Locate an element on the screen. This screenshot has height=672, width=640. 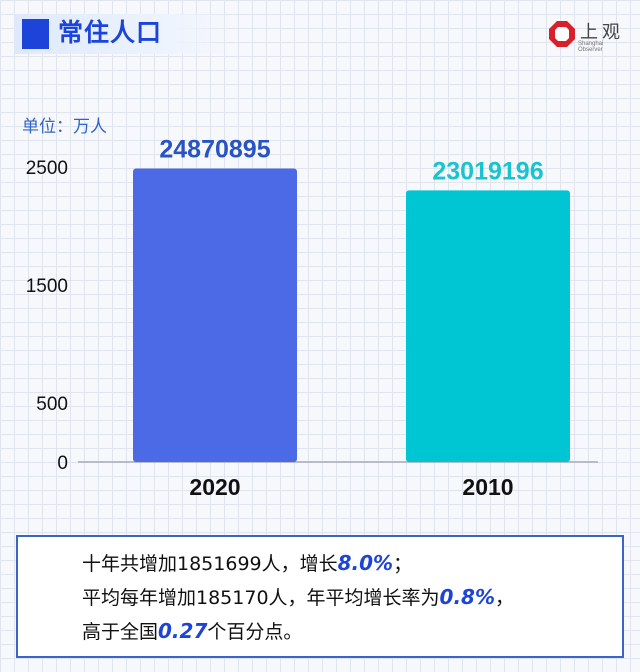
header-accent-mark is located at coordinates (35, 34).